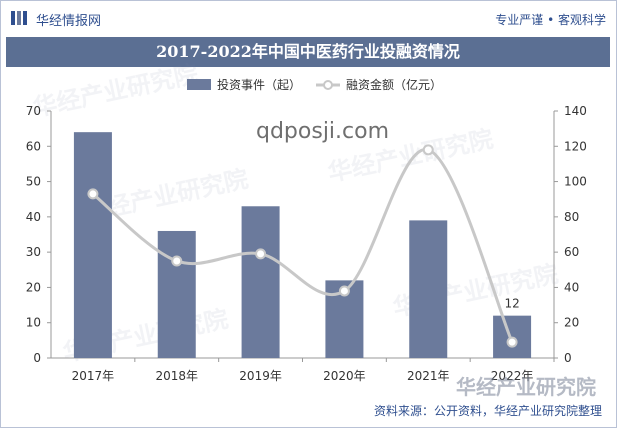 The width and height of the screenshot is (617, 428). What do you see at coordinates (526, 387) in the screenshot?
I see `corner-watermark: 华经产业研究院` at bounding box center [526, 387].